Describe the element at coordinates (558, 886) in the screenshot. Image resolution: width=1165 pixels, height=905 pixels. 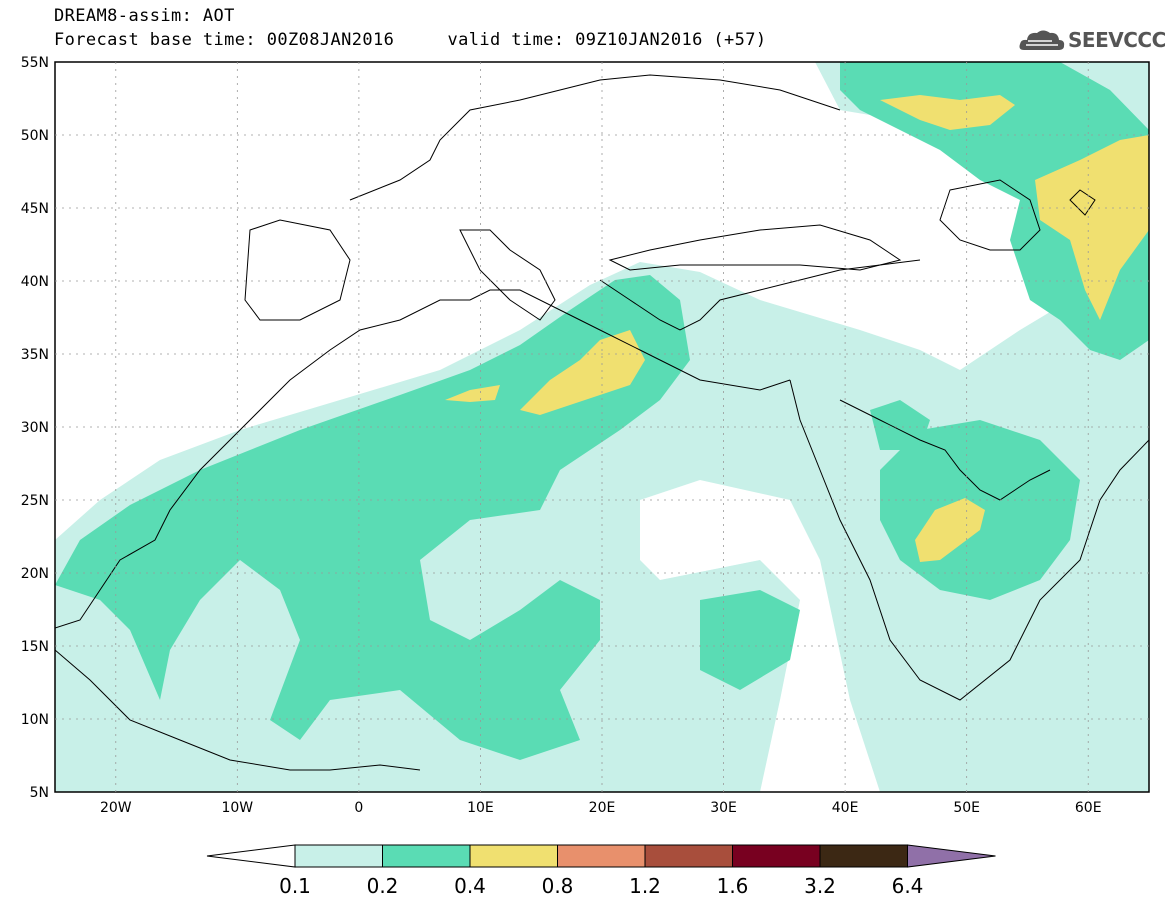
I see `colorbar-level-label: 0.8` at that location.